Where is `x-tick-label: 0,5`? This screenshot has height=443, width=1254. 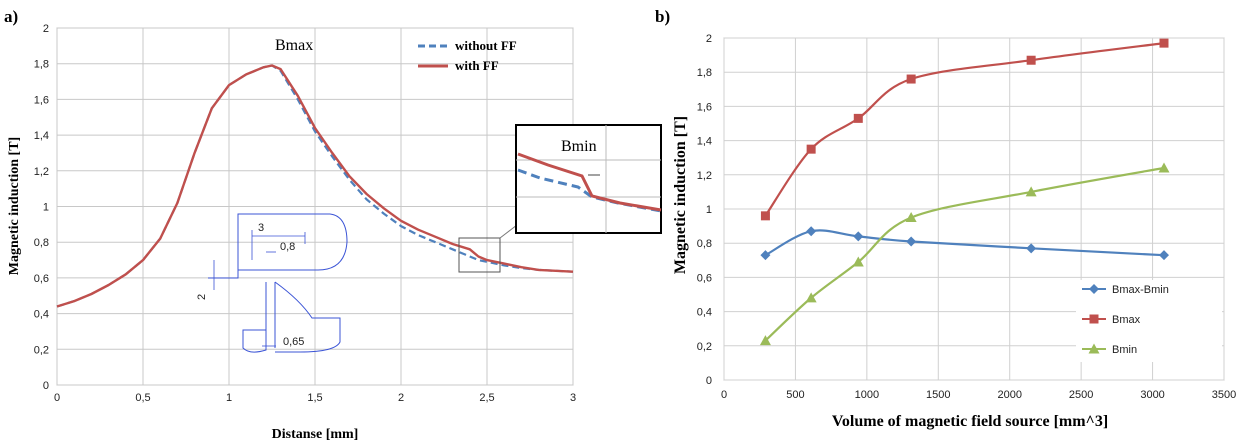 x-tick-label: 0,5 is located at coordinates (142, 398).